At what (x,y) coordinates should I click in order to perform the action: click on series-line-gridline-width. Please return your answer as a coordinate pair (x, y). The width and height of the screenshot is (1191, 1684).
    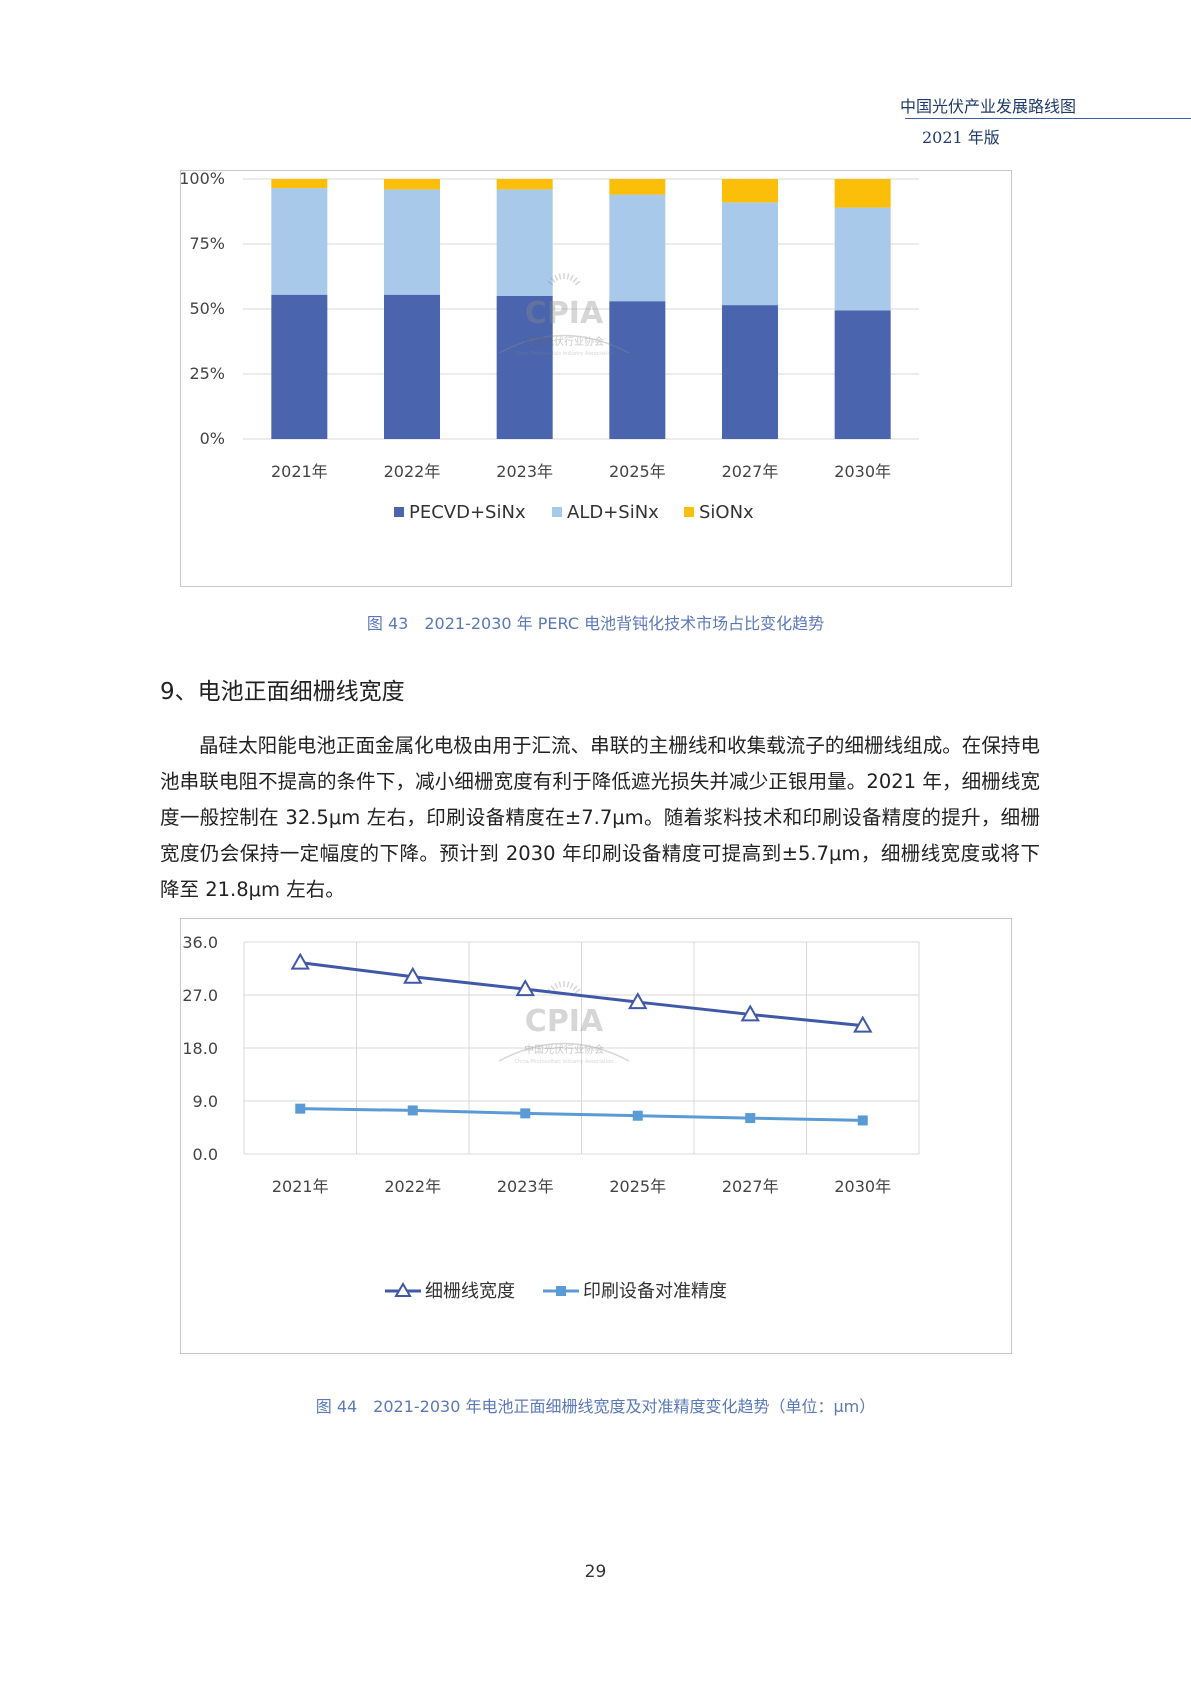
    Looking at the image, I should click on (581, 994).